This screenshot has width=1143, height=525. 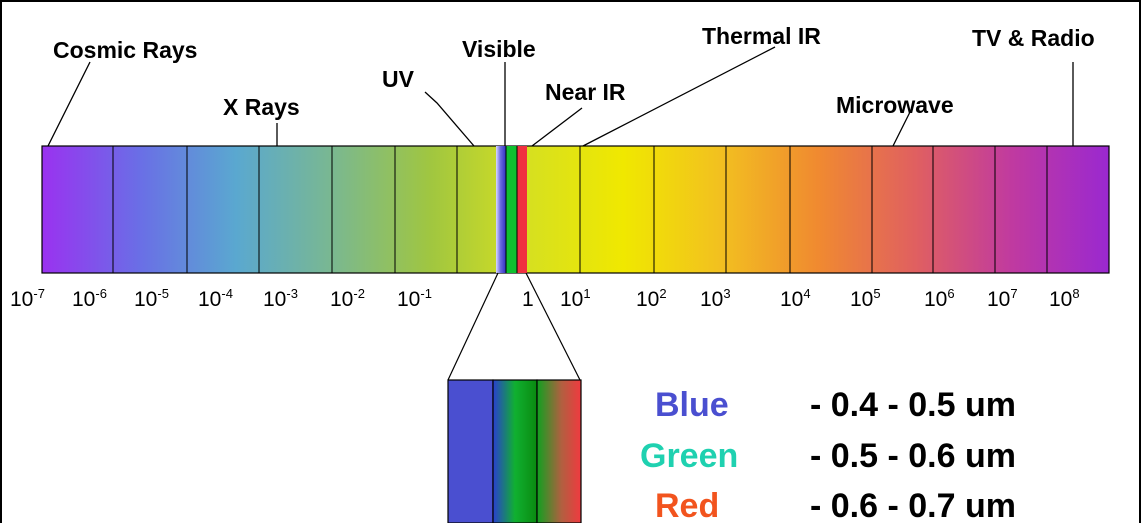 I want to click on inset-green-band, so click(x=515, y=451).